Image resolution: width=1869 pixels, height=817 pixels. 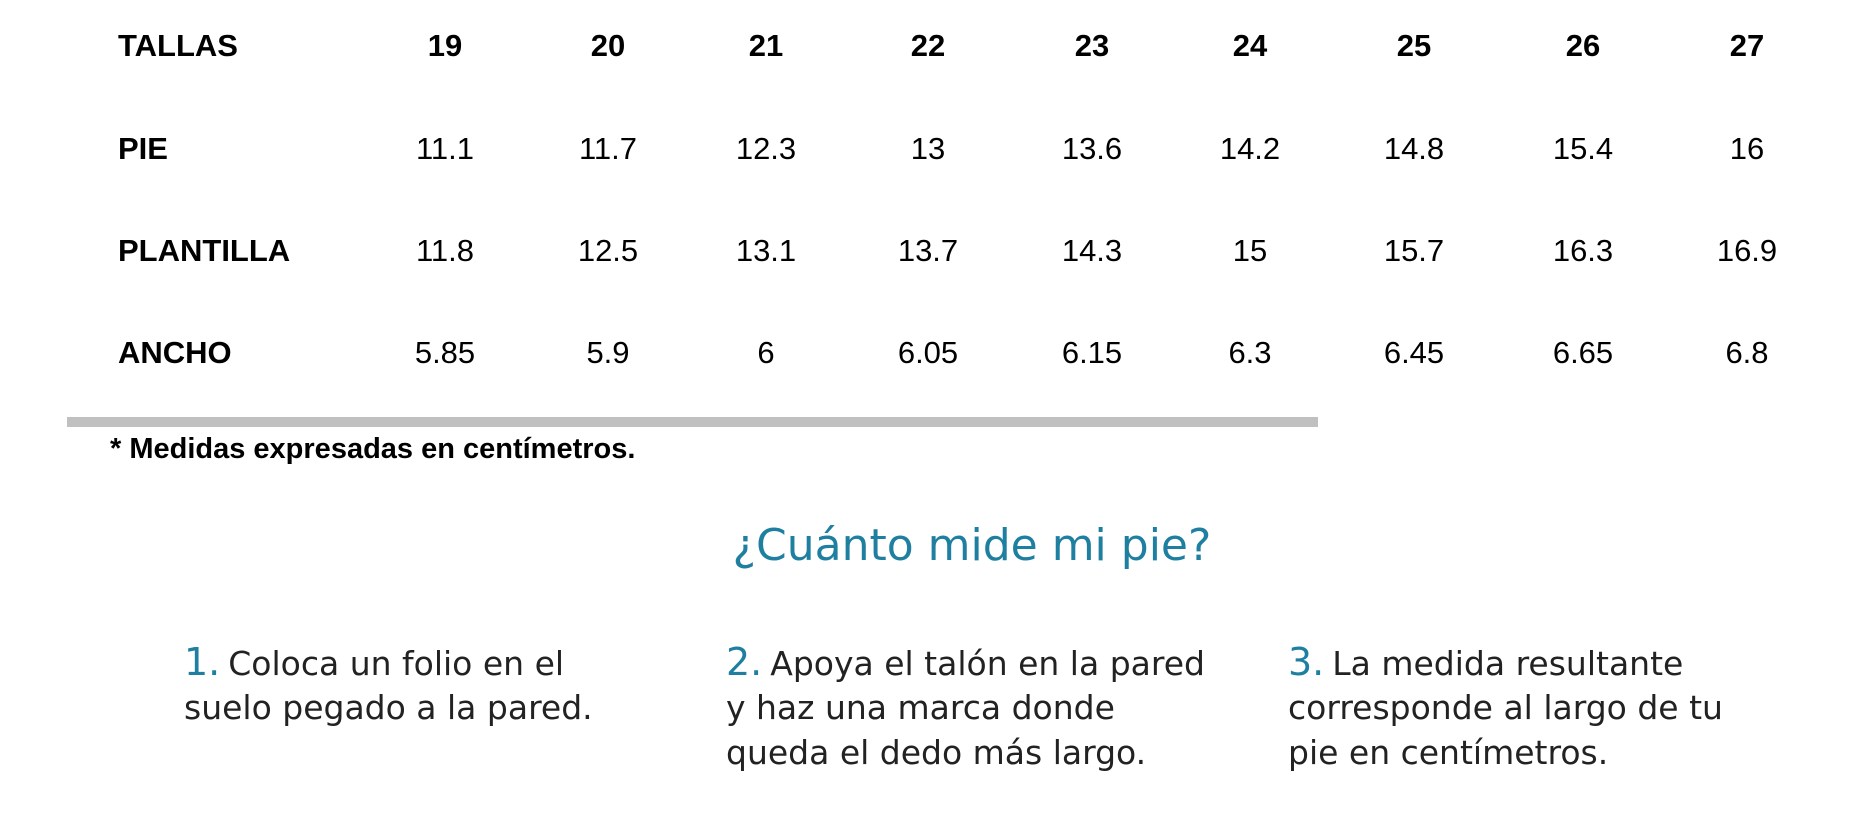 I want to click on cell: 6.8, so click(x=1747, y=352).